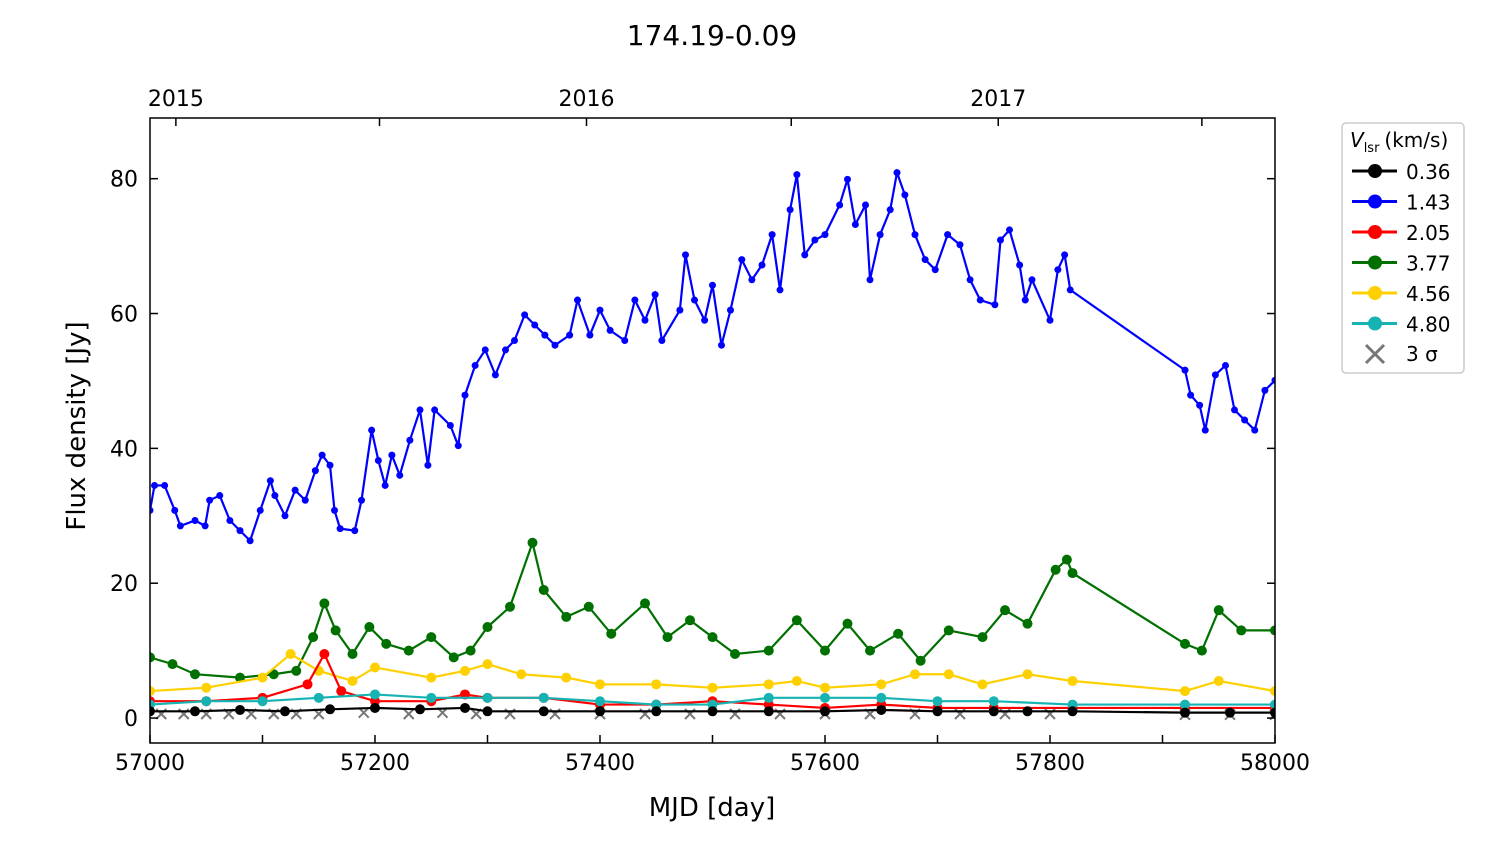  I want to click on top-tick-label: 2015, so click(176, 99).